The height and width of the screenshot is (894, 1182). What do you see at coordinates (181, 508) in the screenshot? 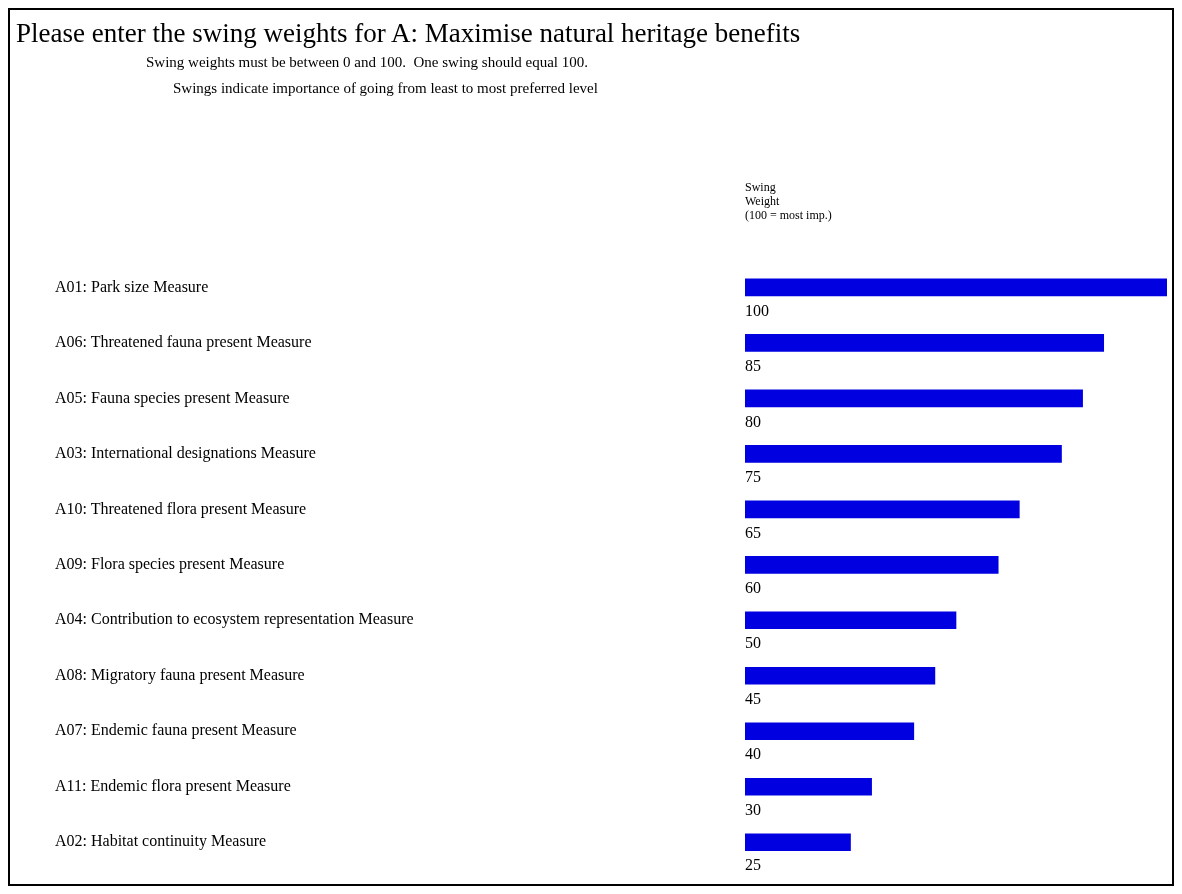
I see `y-tick-label: A10: Threatened flora present Measure` at bounding box center [181, 508].